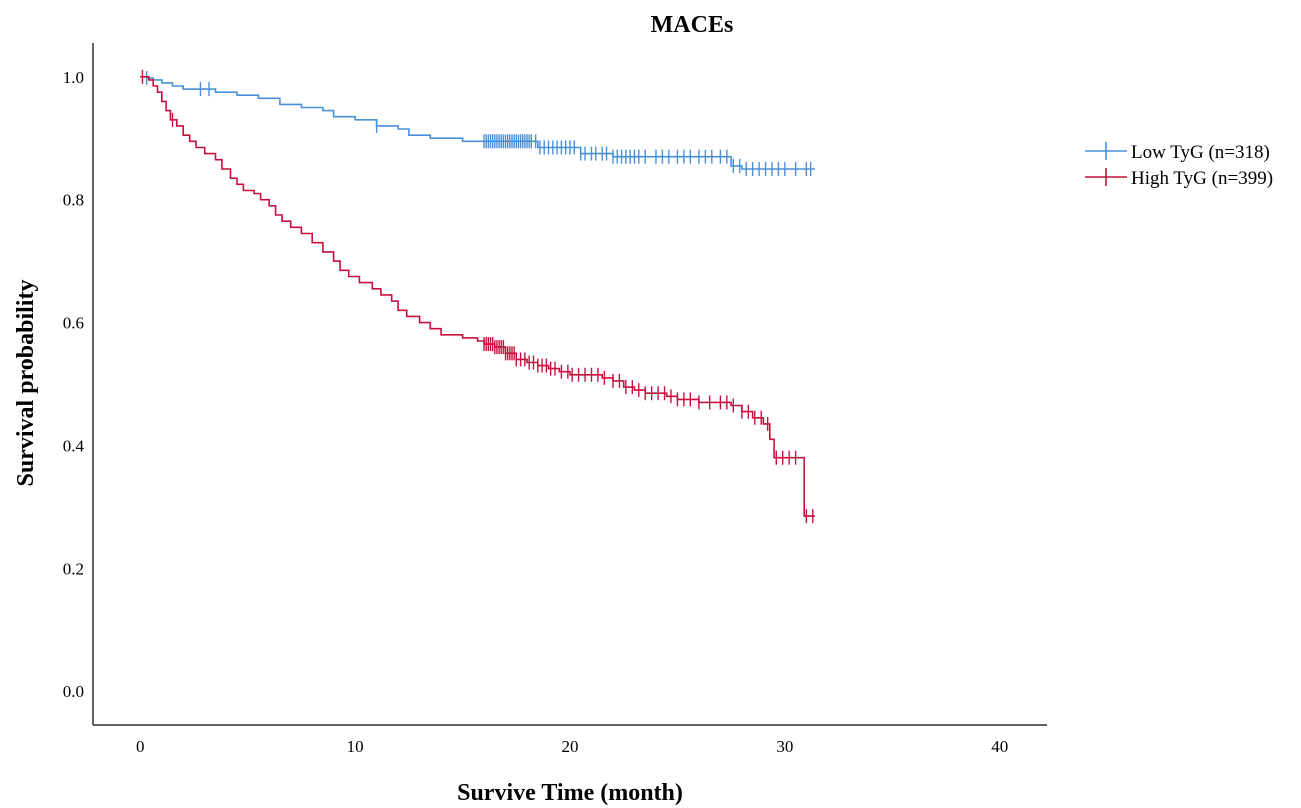 The height and width of the screenshot is (808, 1301). Describe the element at coordinates (73, 323) in the screenshot. I see `y-tick-label: 0.6` at that location.